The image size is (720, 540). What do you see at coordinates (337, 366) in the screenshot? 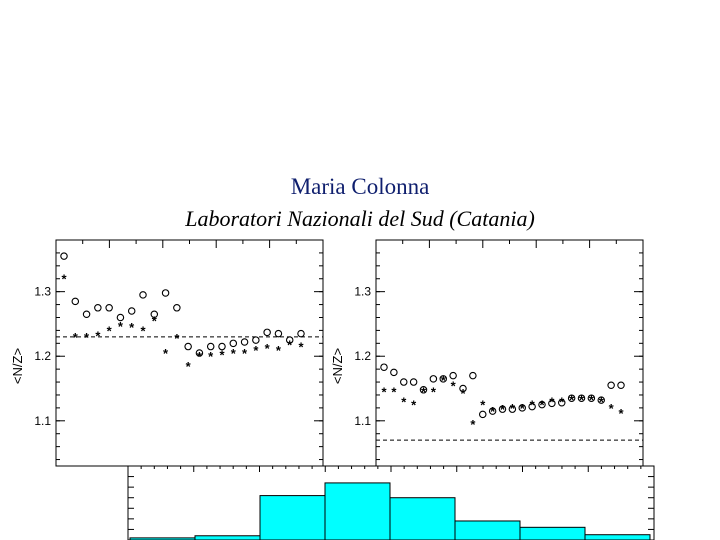
I see `right-y-axis-label: <N/Z>` at bounding box center [337, 366].